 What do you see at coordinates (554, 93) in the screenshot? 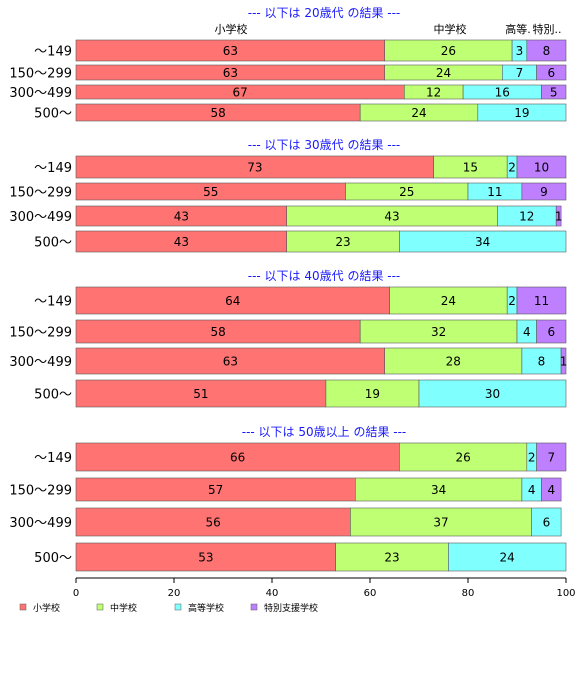
I see `data-label: 5` at bounding box center [554, 93].